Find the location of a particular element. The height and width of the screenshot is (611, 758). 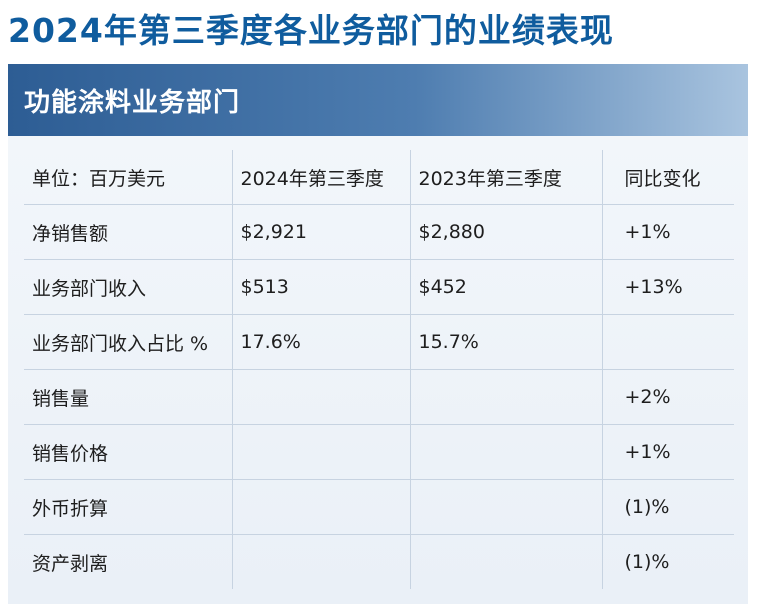

cell-q3-2023: $452 is located at coordinates (506, 287).